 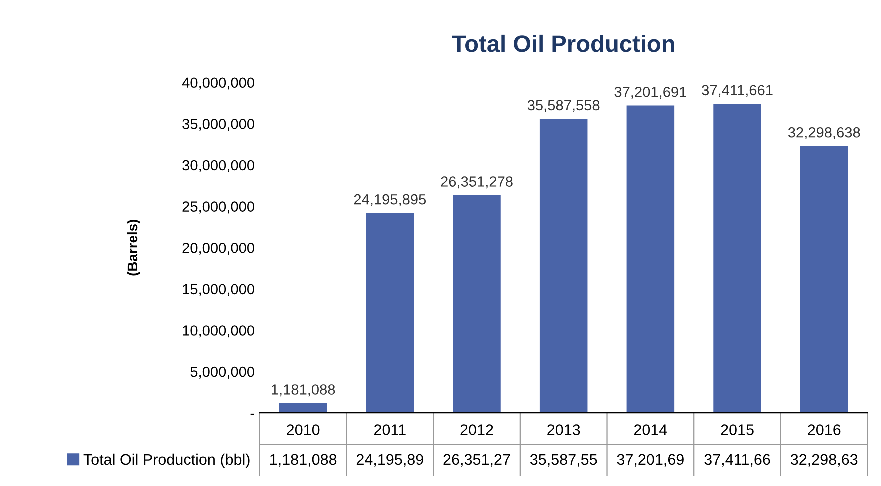 I want to click on y-tick-label: 15,000,000, so click(x=218, y=290).